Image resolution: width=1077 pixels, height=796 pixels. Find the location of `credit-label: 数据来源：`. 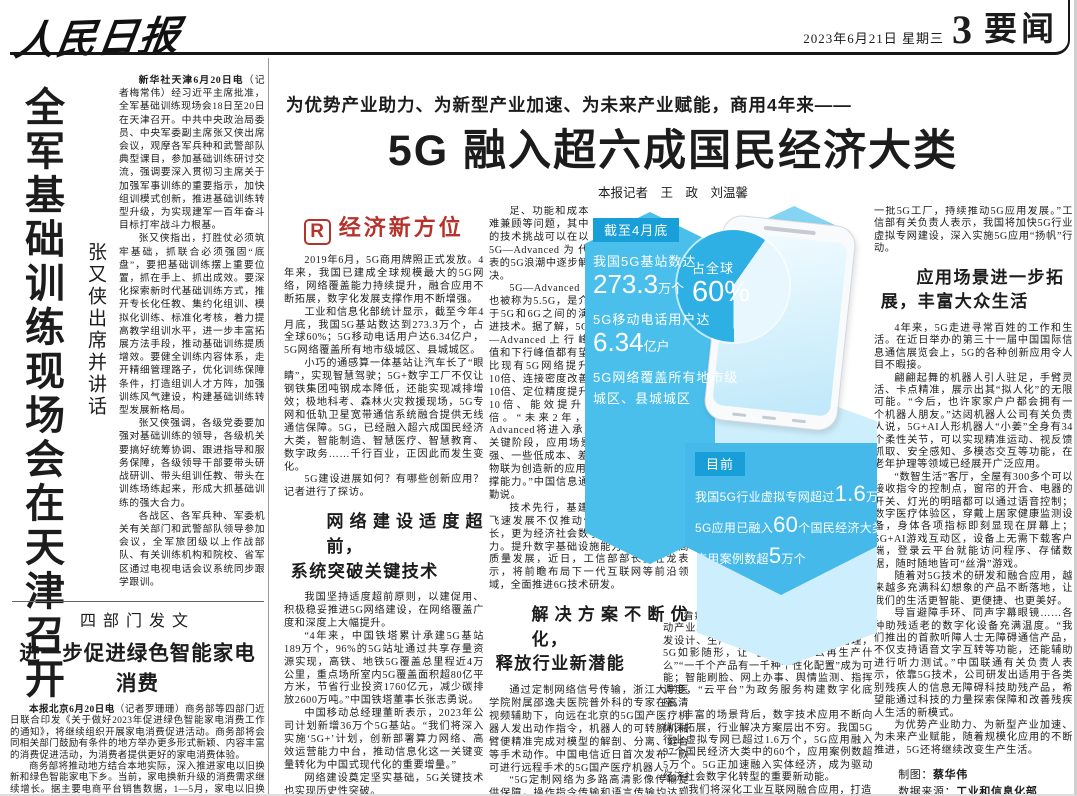

credit-label: 数据来源： is located at coordinates (927, 791).